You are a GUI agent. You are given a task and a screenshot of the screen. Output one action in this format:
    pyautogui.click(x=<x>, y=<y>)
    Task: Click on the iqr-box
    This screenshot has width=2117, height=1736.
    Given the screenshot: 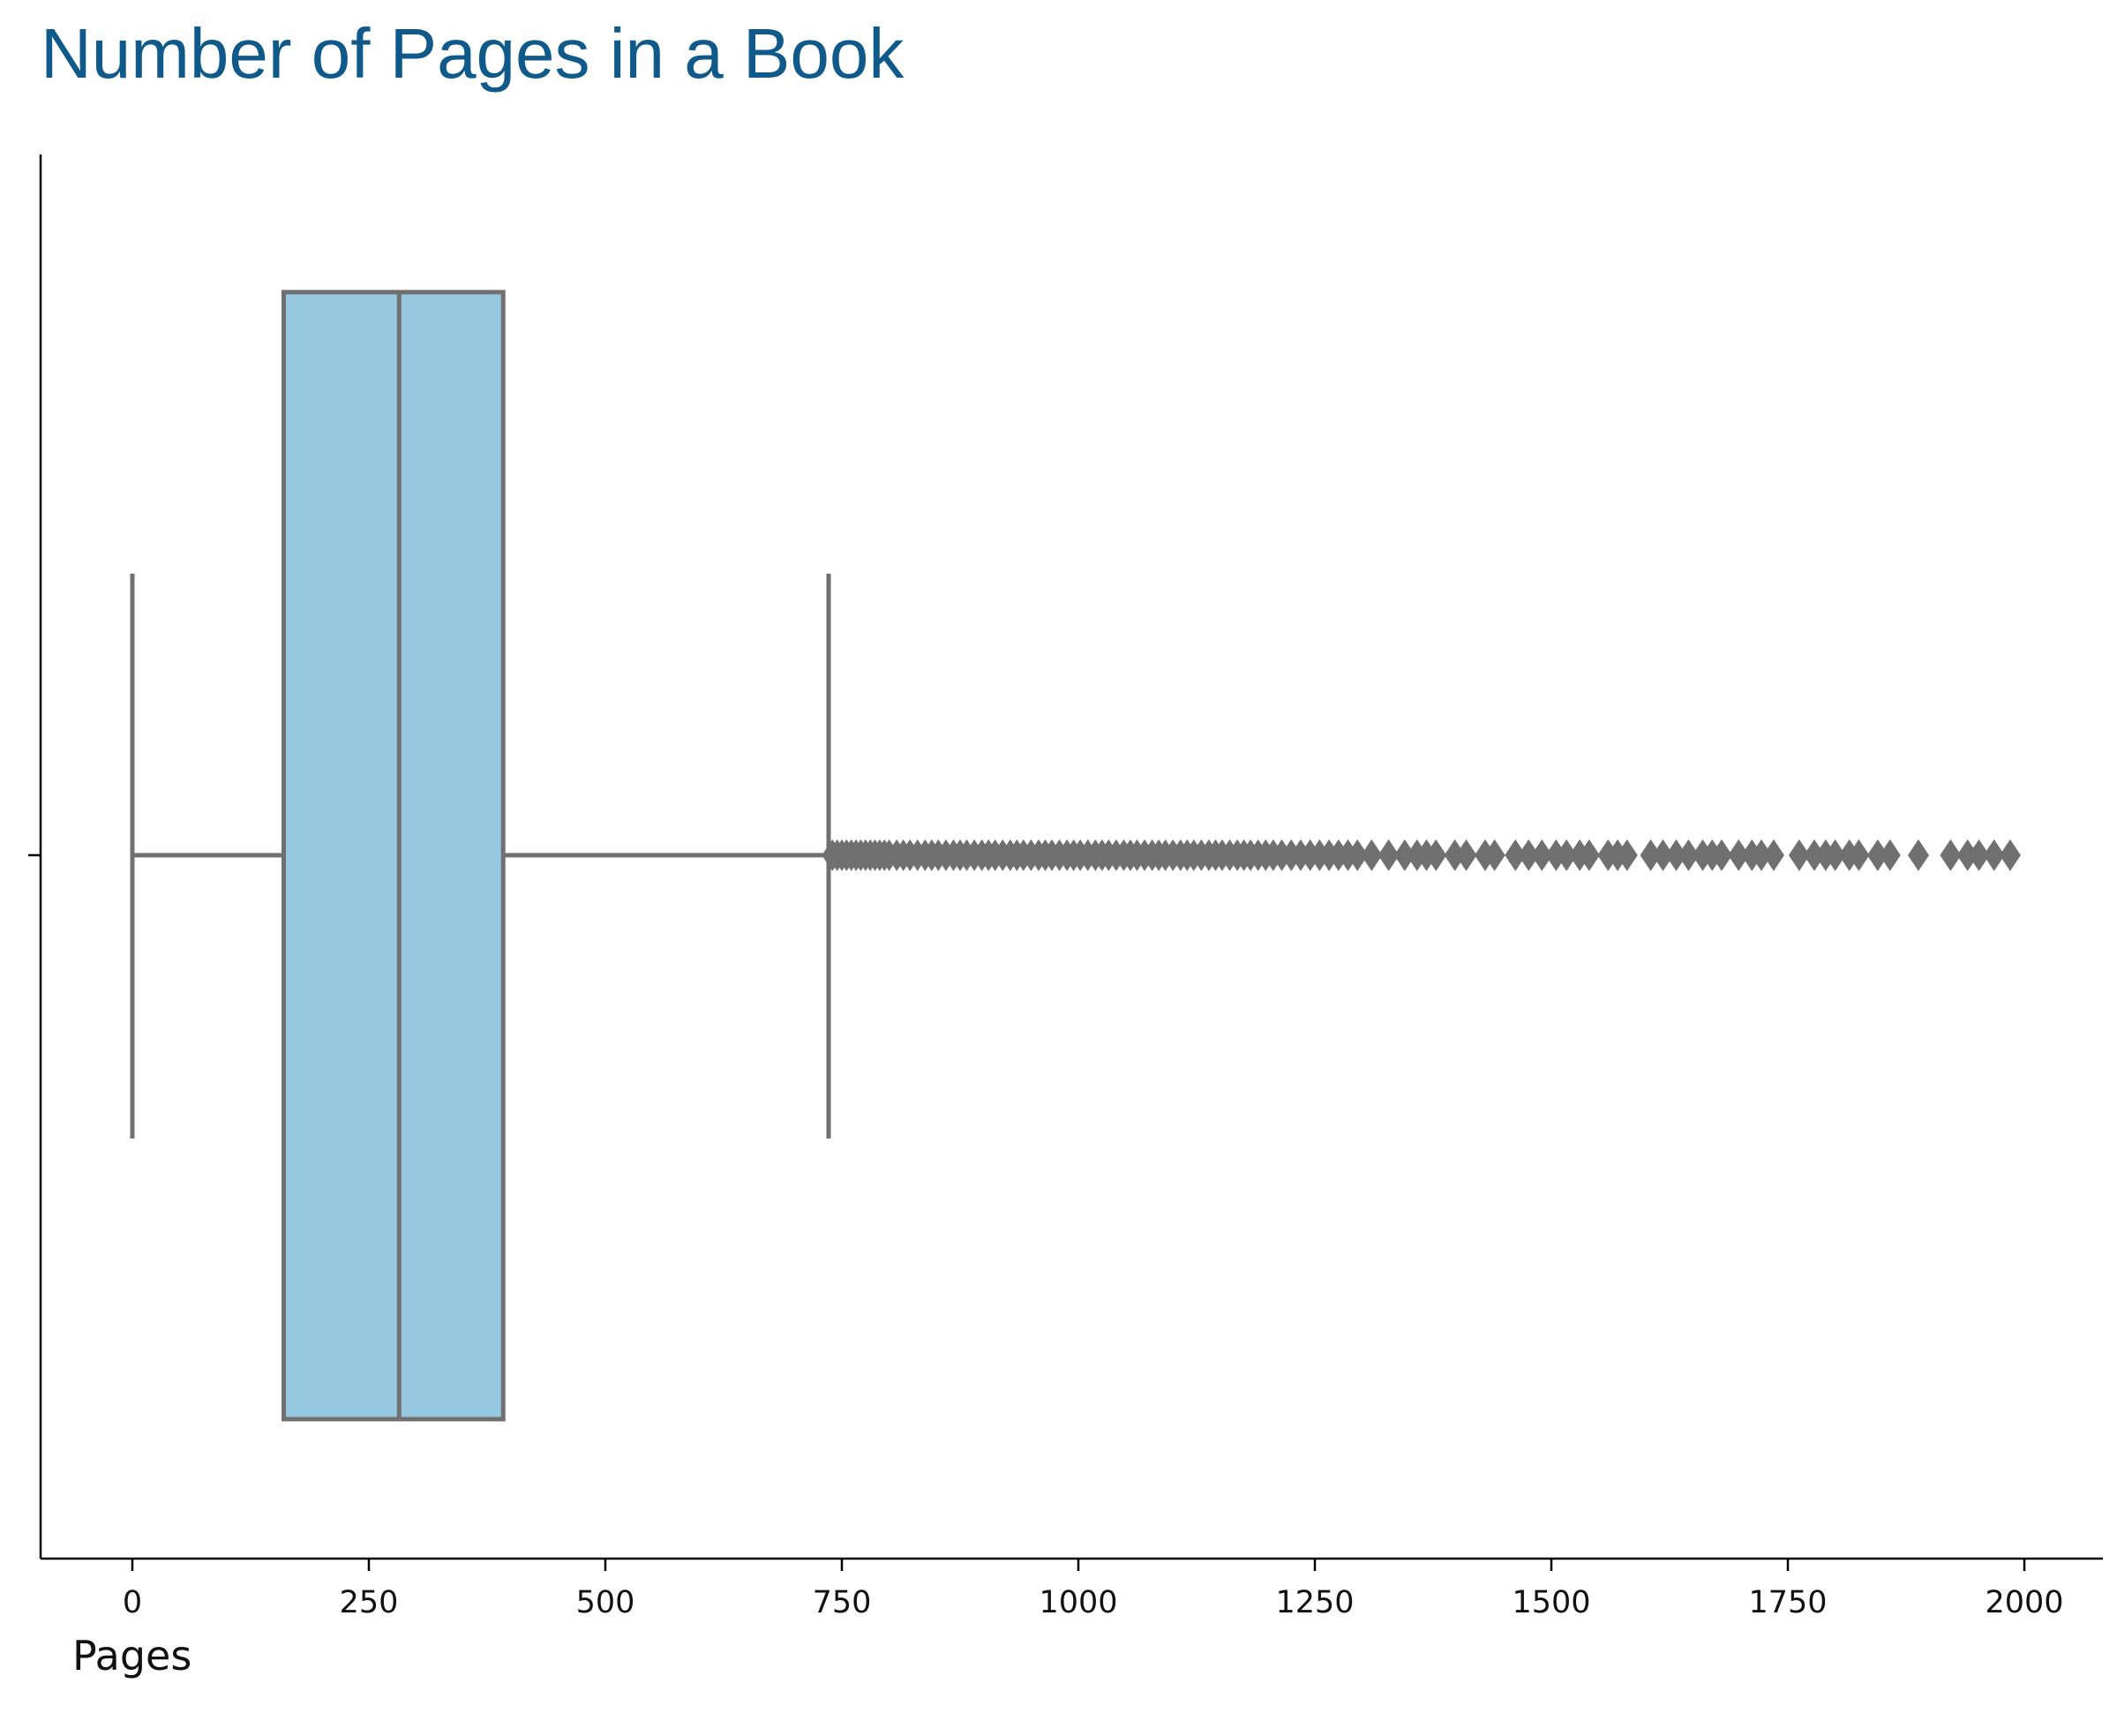 What is the action you would take?
    pyautogui.click(x=394, y=855)
    